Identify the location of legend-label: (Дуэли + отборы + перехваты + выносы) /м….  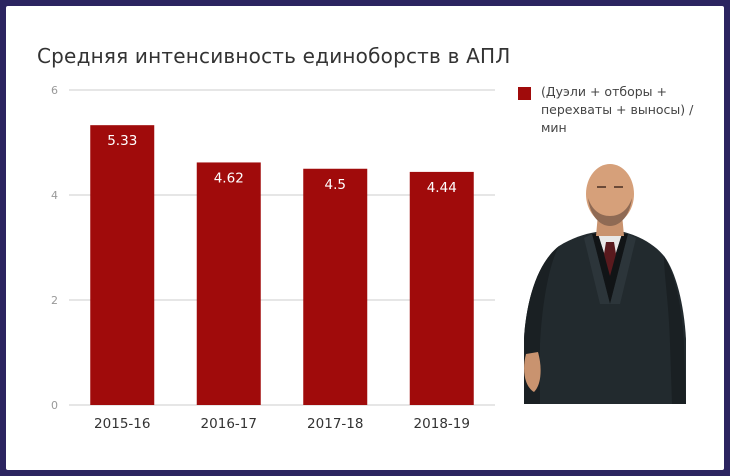
(617, 109).